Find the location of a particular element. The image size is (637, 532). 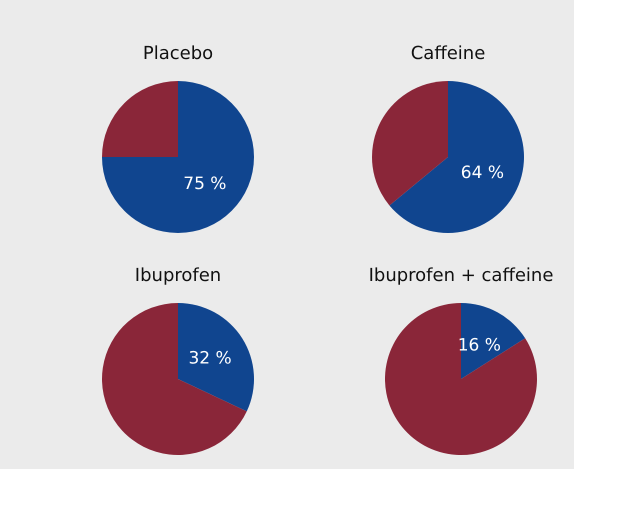

chart-title: Ibuprofen + caffeine is located at coordinates (461, 275).